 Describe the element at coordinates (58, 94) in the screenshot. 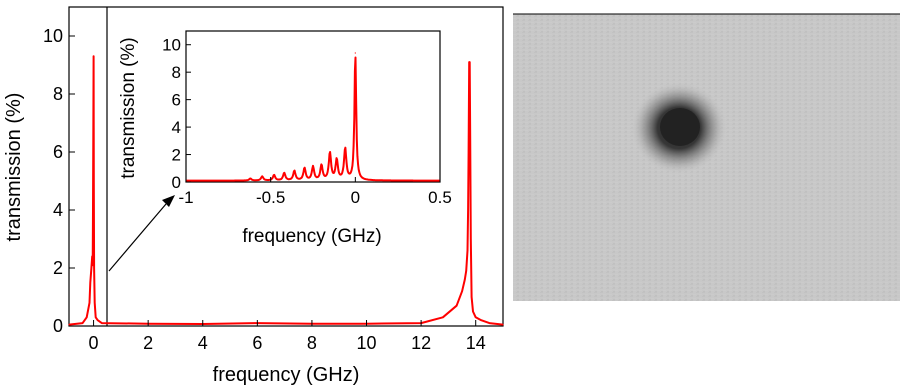

I see `main-y-tick-label: 8` at that location.